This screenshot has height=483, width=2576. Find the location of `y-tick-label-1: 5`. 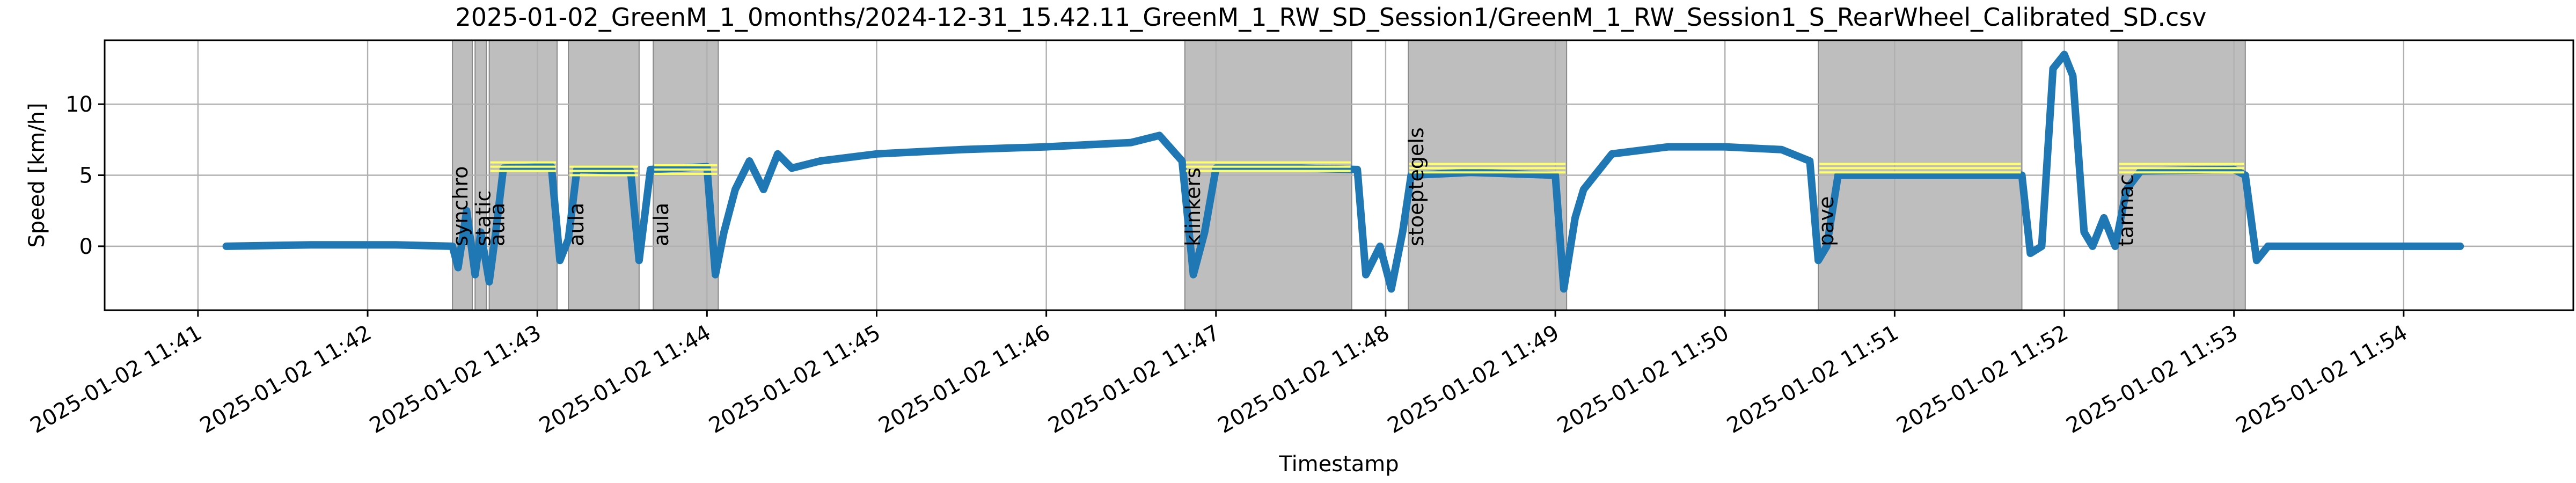

y-tick-label-1: 5 is located at coordinates (86, 176).